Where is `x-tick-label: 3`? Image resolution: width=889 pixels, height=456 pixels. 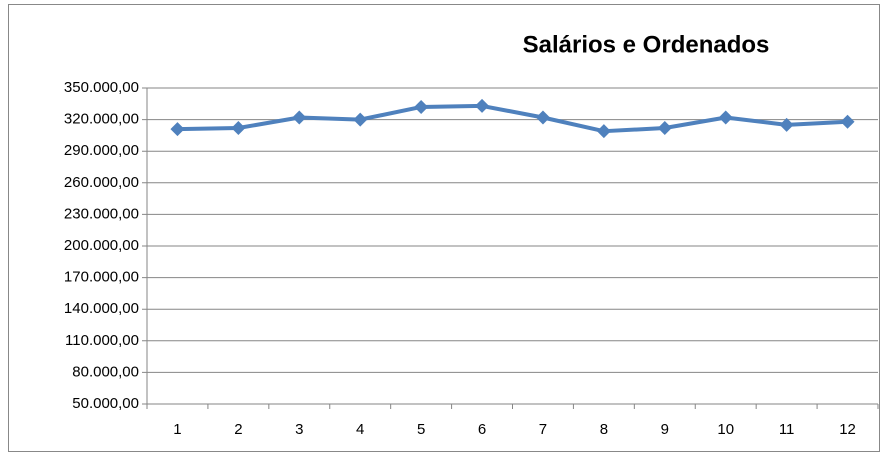 x-tick-label: 3 is located at coordinates (299, 429).